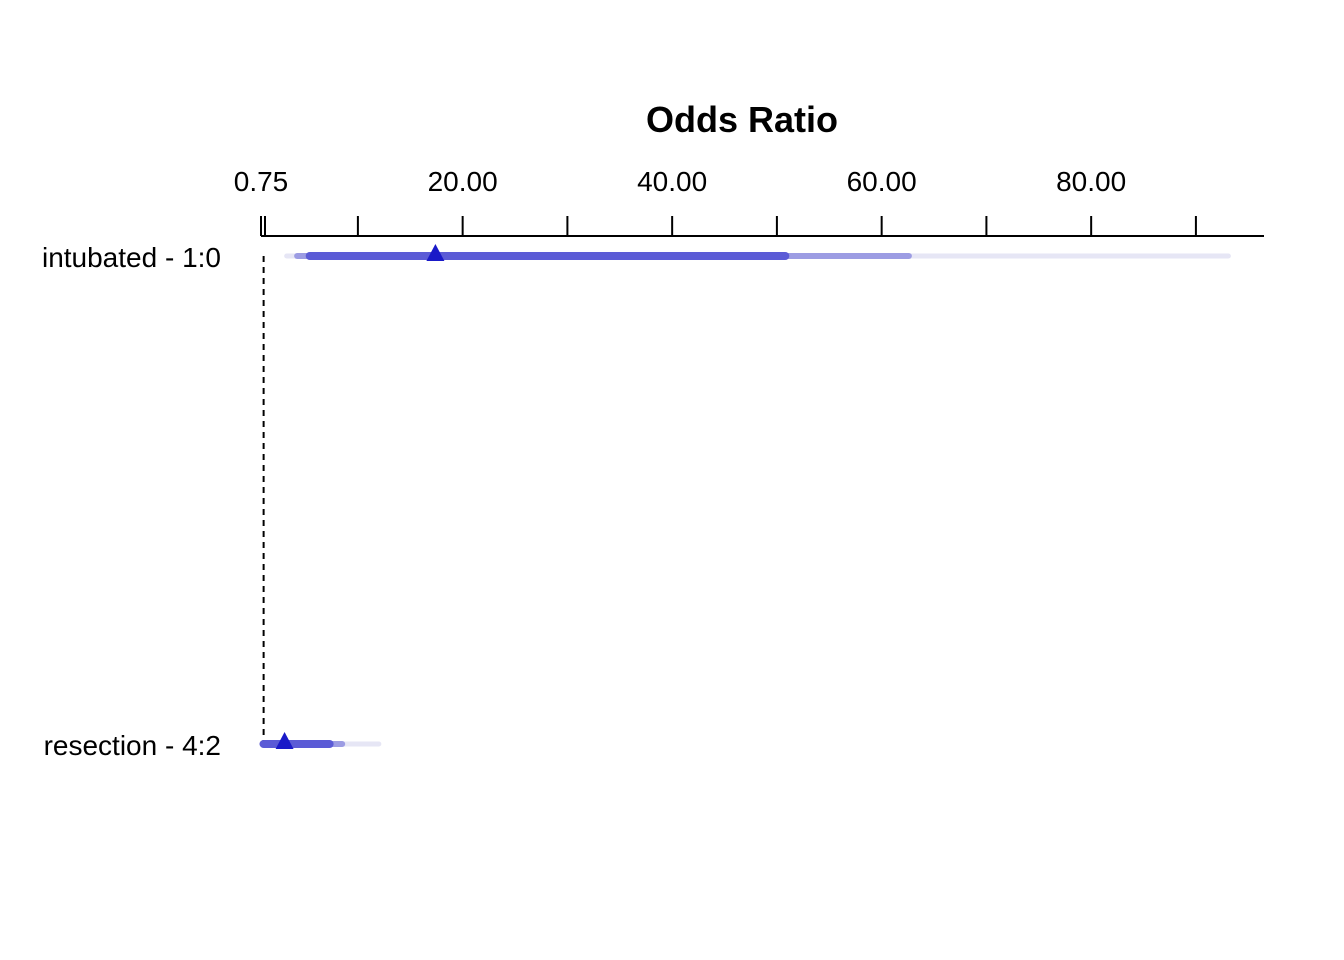 This screenshot has height=960, width=1344. Describe the element at coordinates (1091, 181) in the screenshot. I see `x-tick-label: 80.00` at that location.